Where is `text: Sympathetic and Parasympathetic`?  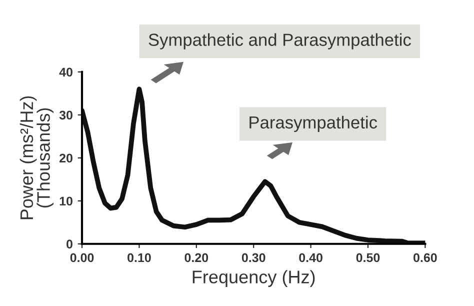
text: Sympathetic and Parasympathetic is located at coordinates (279, 41).